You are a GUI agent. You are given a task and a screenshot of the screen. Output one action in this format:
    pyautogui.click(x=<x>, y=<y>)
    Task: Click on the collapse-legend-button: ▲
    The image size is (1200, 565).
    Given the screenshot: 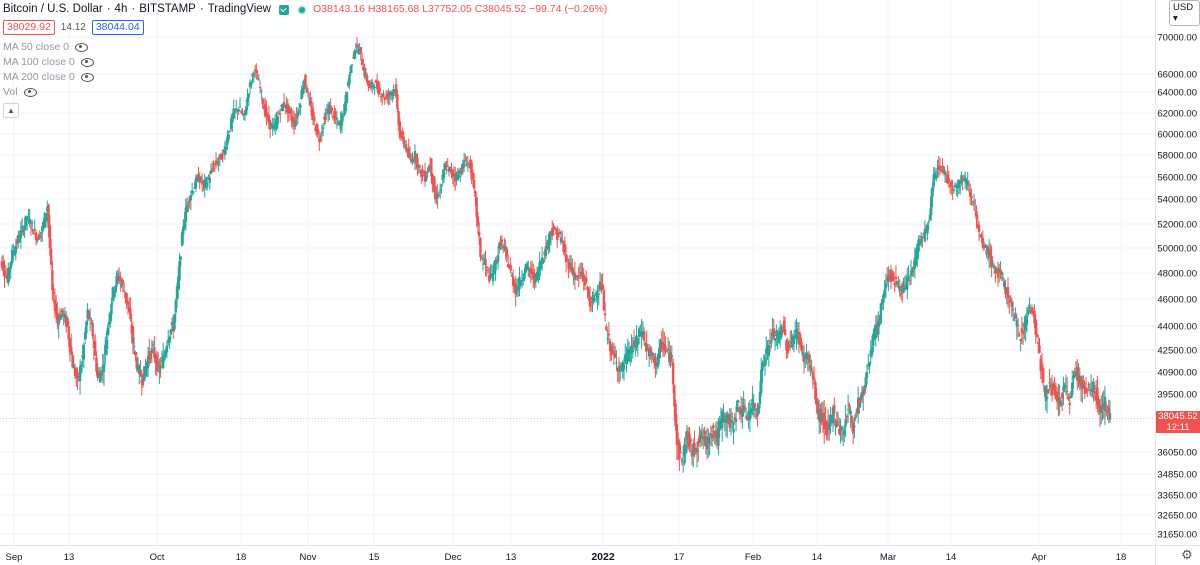 What is the action you would take?
    pyautogui.click(x=11, y=110)
    